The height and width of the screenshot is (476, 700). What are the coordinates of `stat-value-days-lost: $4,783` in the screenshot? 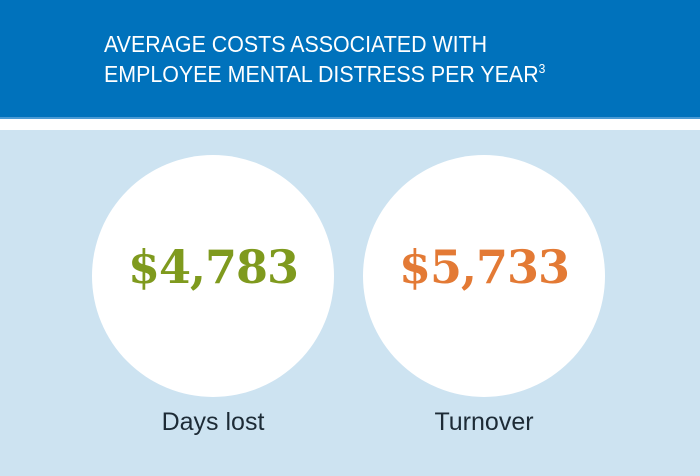 It's located at (213, 267).